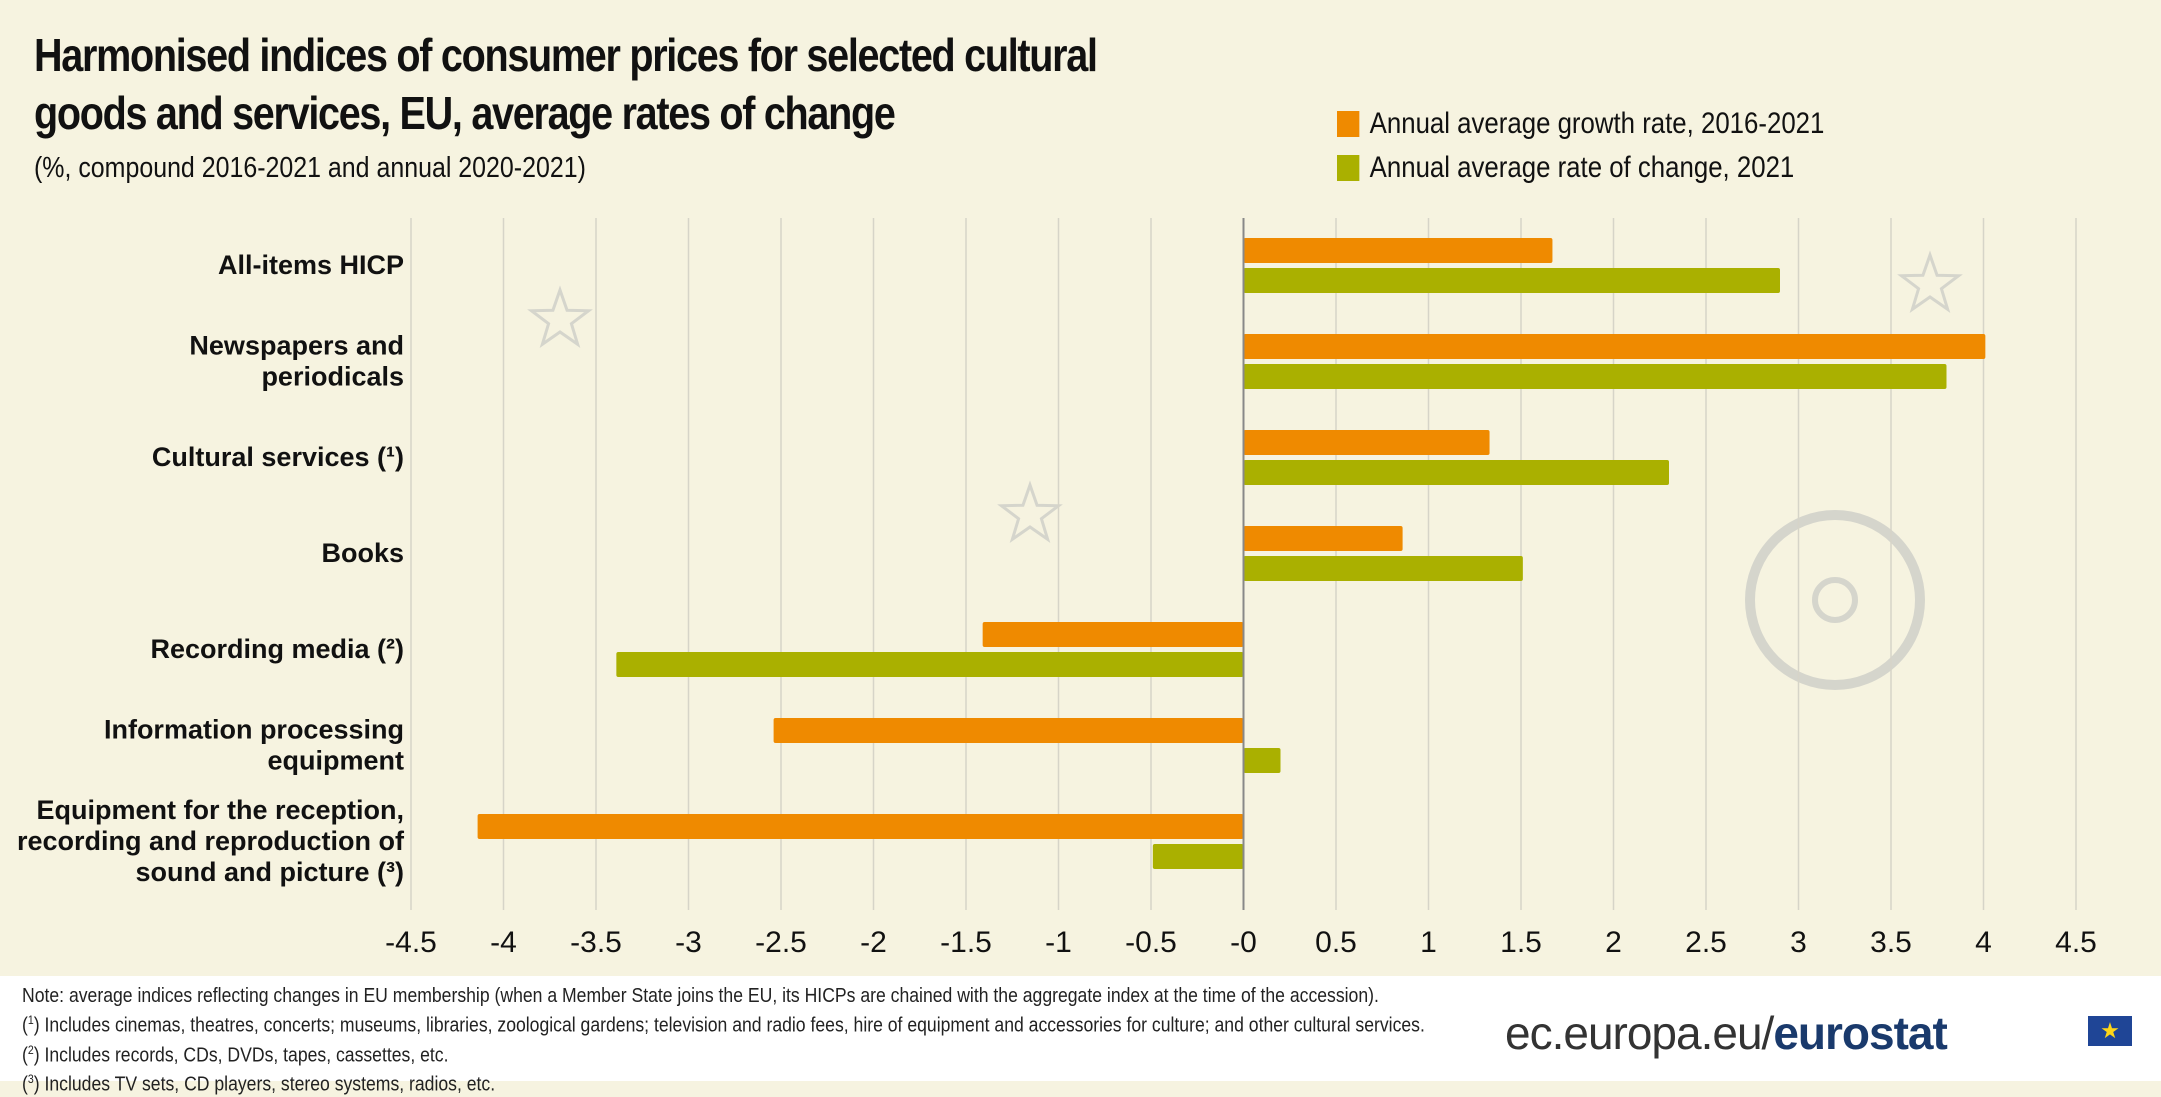 This screenshot has width=2161, height=1097. Describe the element at coordinates (1058, 942) in the screenshot. I see `x-tick-label: -1` at that location.